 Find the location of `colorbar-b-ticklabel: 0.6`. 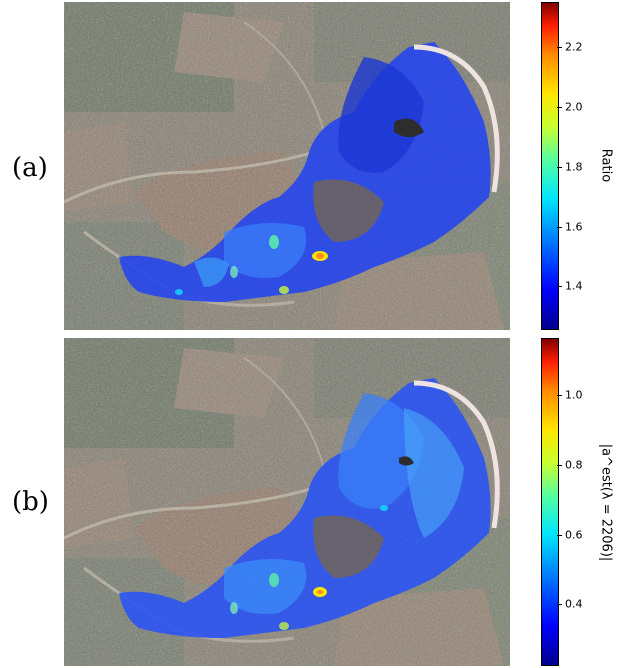

colorbar-b-ticklabel: 0.6 is located at coordinates (574, 535).